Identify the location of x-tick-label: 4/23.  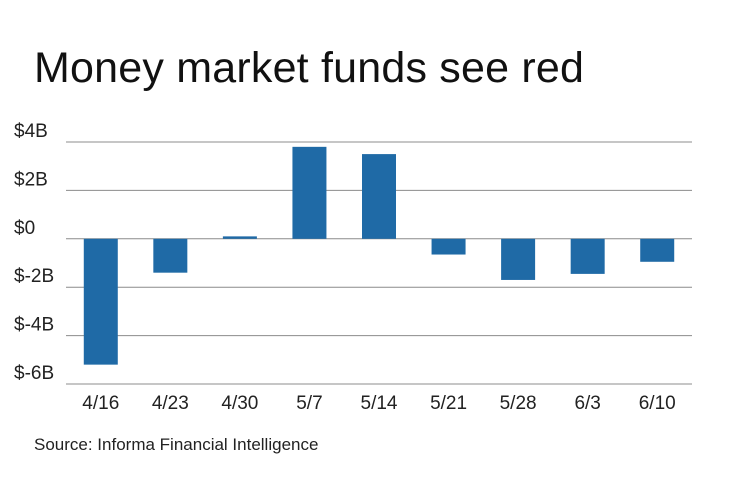
(170, 403).